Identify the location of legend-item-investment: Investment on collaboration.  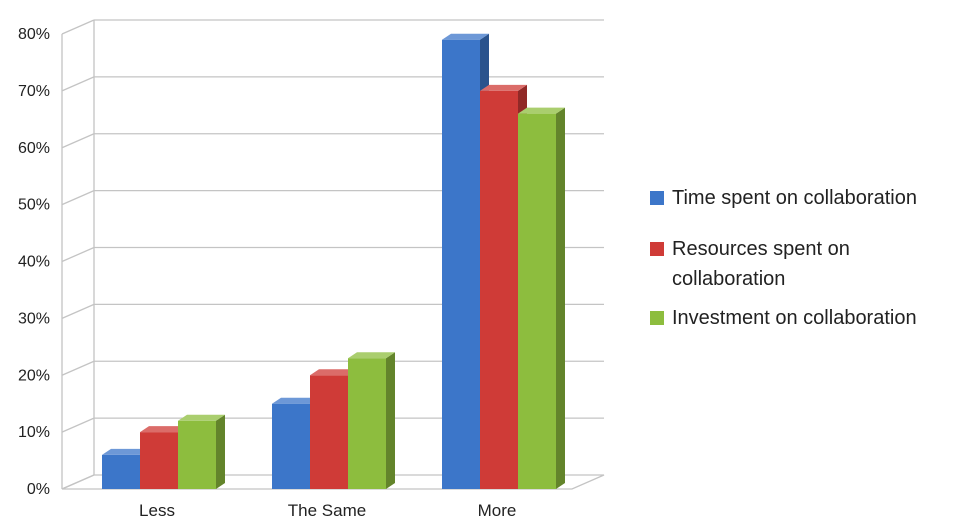
(810, 318).